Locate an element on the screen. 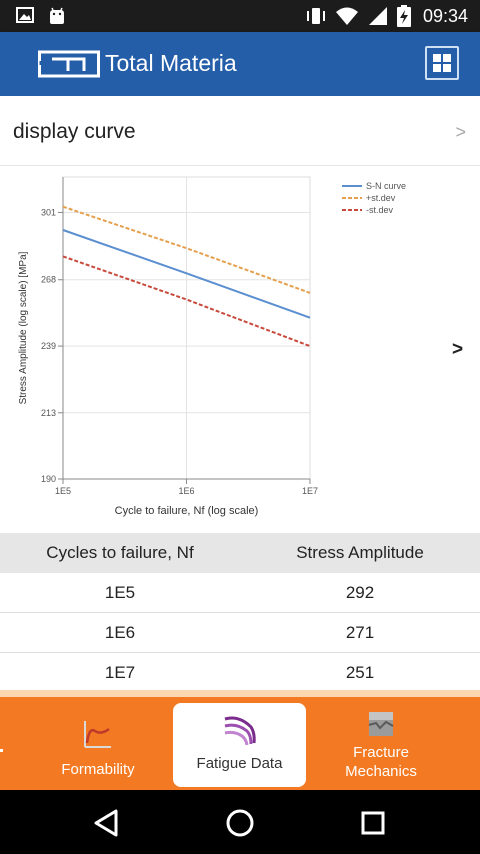 The height and width of the screenshot is (854, 480). formability-icon is located at coordinates (97, 734).